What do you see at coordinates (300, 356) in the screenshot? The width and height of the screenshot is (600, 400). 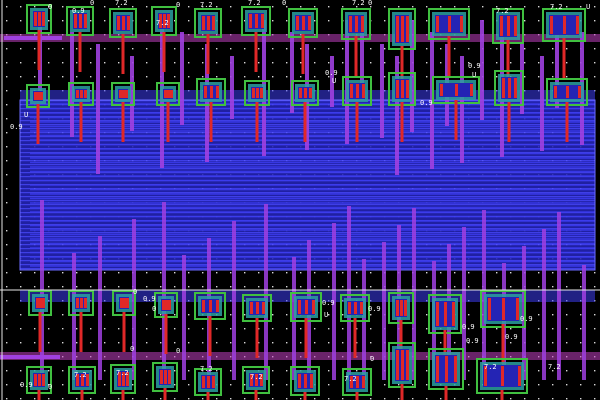 I see `bottom-rail` at bounding box center [300, 356].